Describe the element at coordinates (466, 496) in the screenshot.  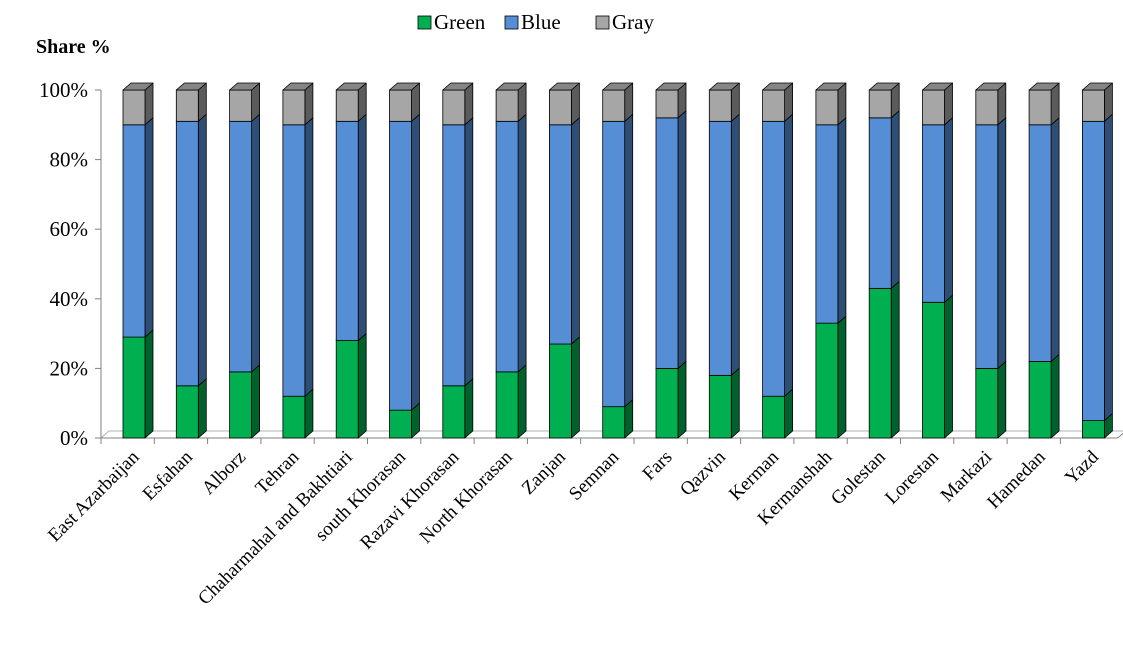
I see `x-tick-label: North Khorasan` at that location.